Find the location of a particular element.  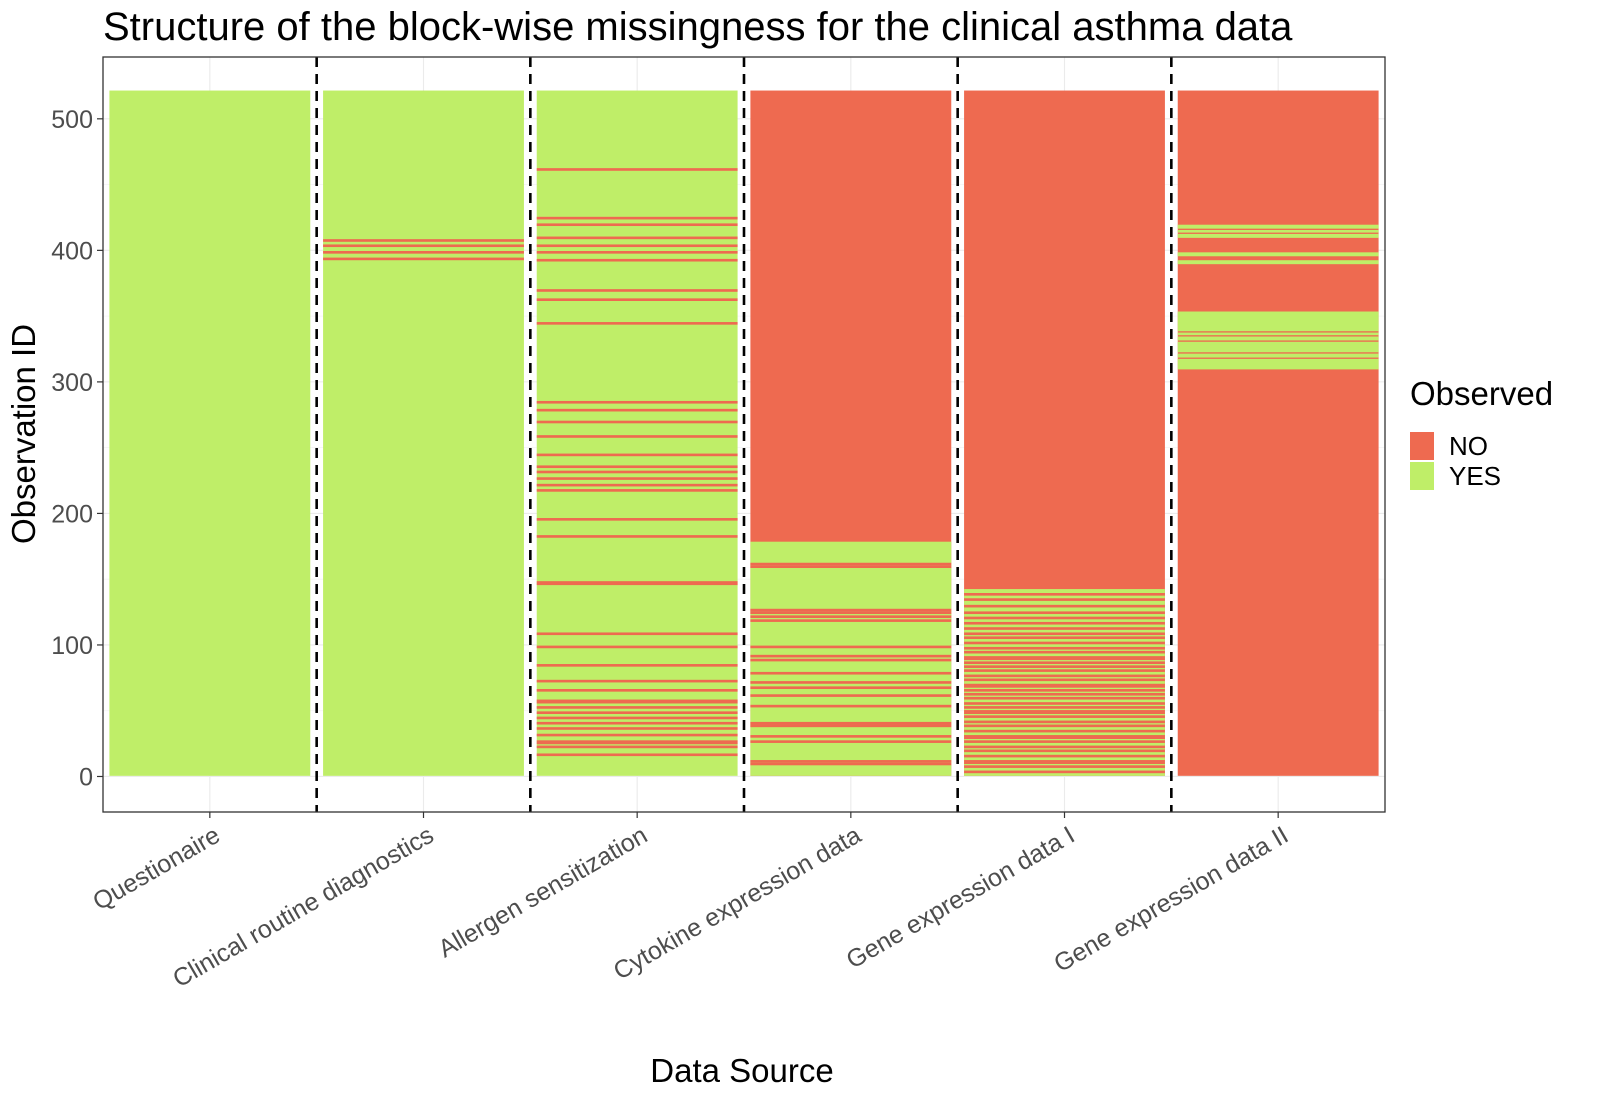

y-tick-label: 500 is located at coordinates (72, 120).